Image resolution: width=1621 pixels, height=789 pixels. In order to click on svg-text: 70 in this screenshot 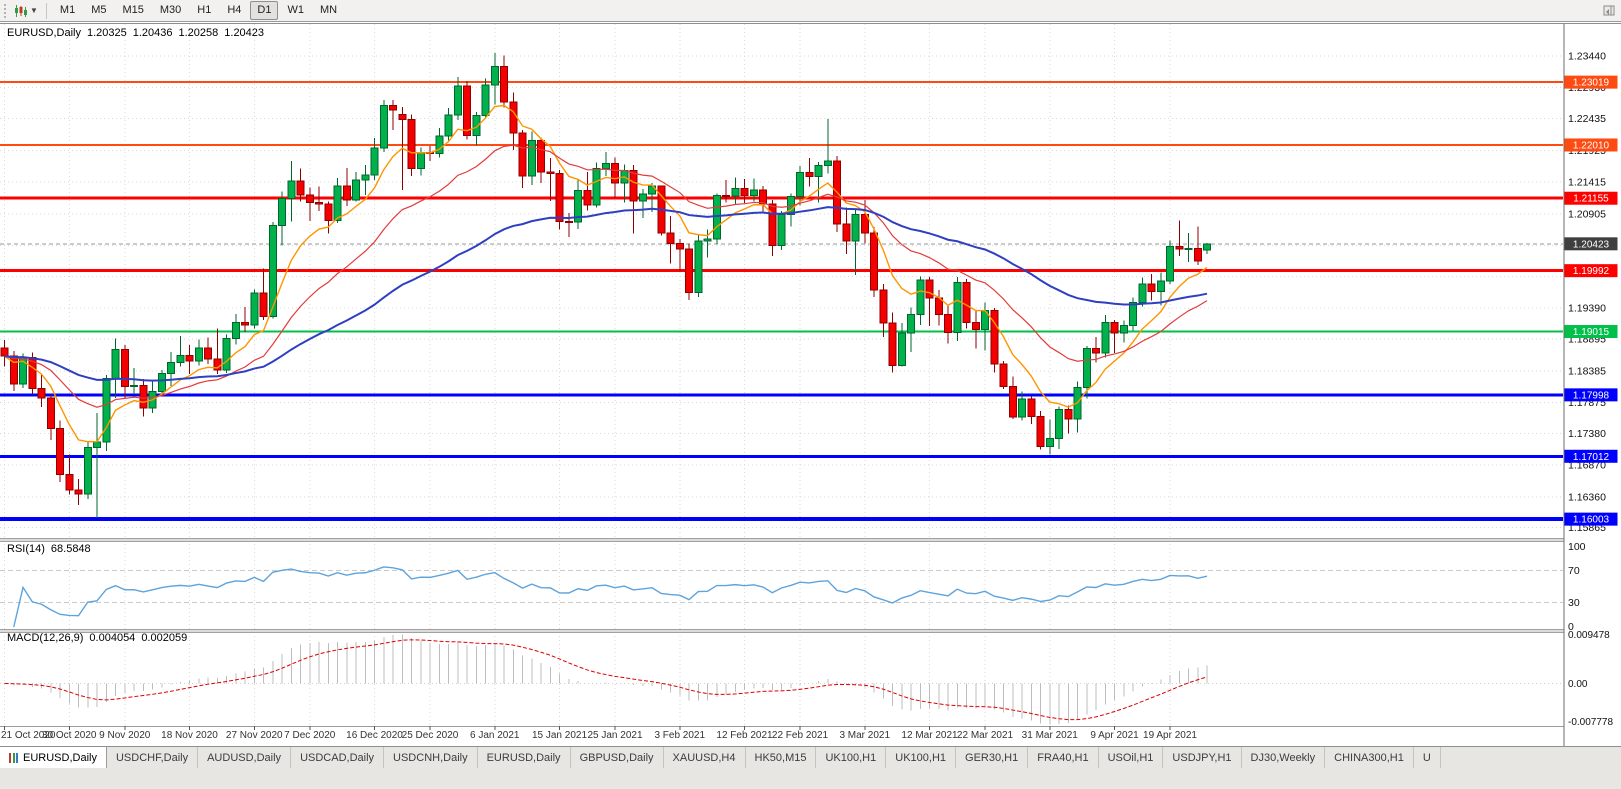, I will do `click(1574, 571)`.